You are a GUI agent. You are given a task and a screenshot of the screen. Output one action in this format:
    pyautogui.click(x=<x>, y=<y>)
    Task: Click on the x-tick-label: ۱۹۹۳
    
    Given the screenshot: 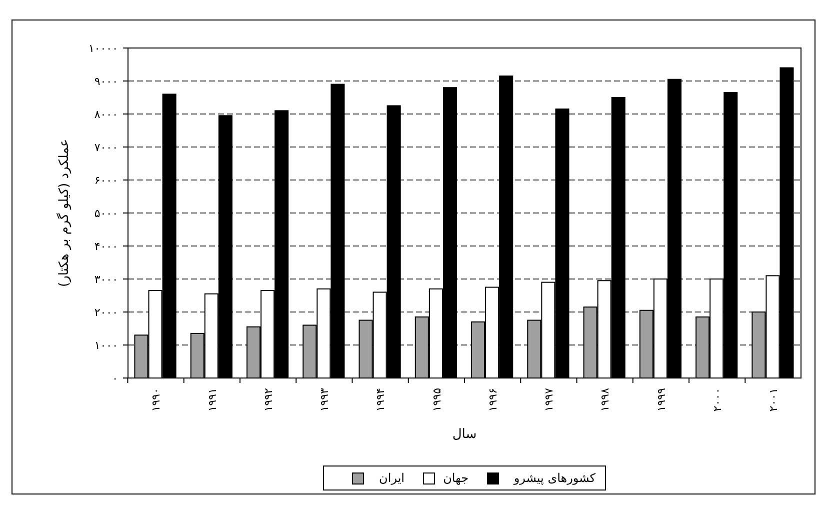 What is the action you would take?
    pyautogui.click(x=325, y=400)
    